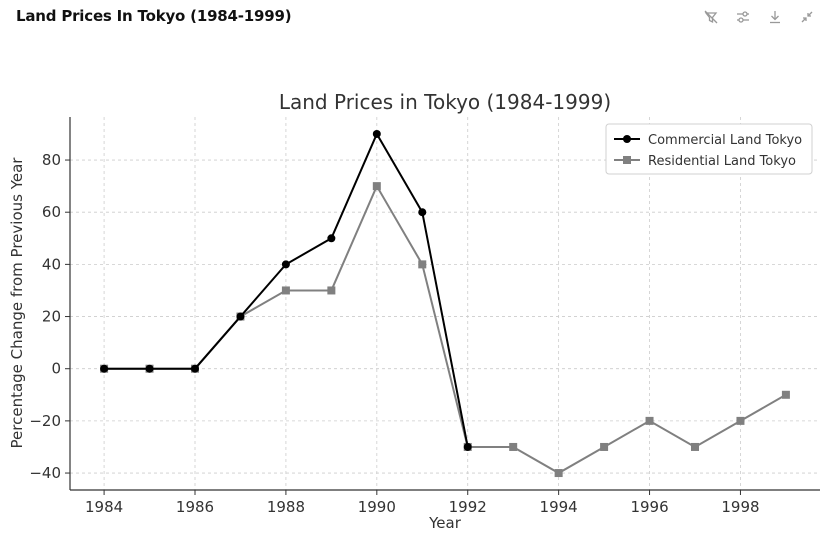  I want to click on y-tick-label: −40, so click(45, 473).